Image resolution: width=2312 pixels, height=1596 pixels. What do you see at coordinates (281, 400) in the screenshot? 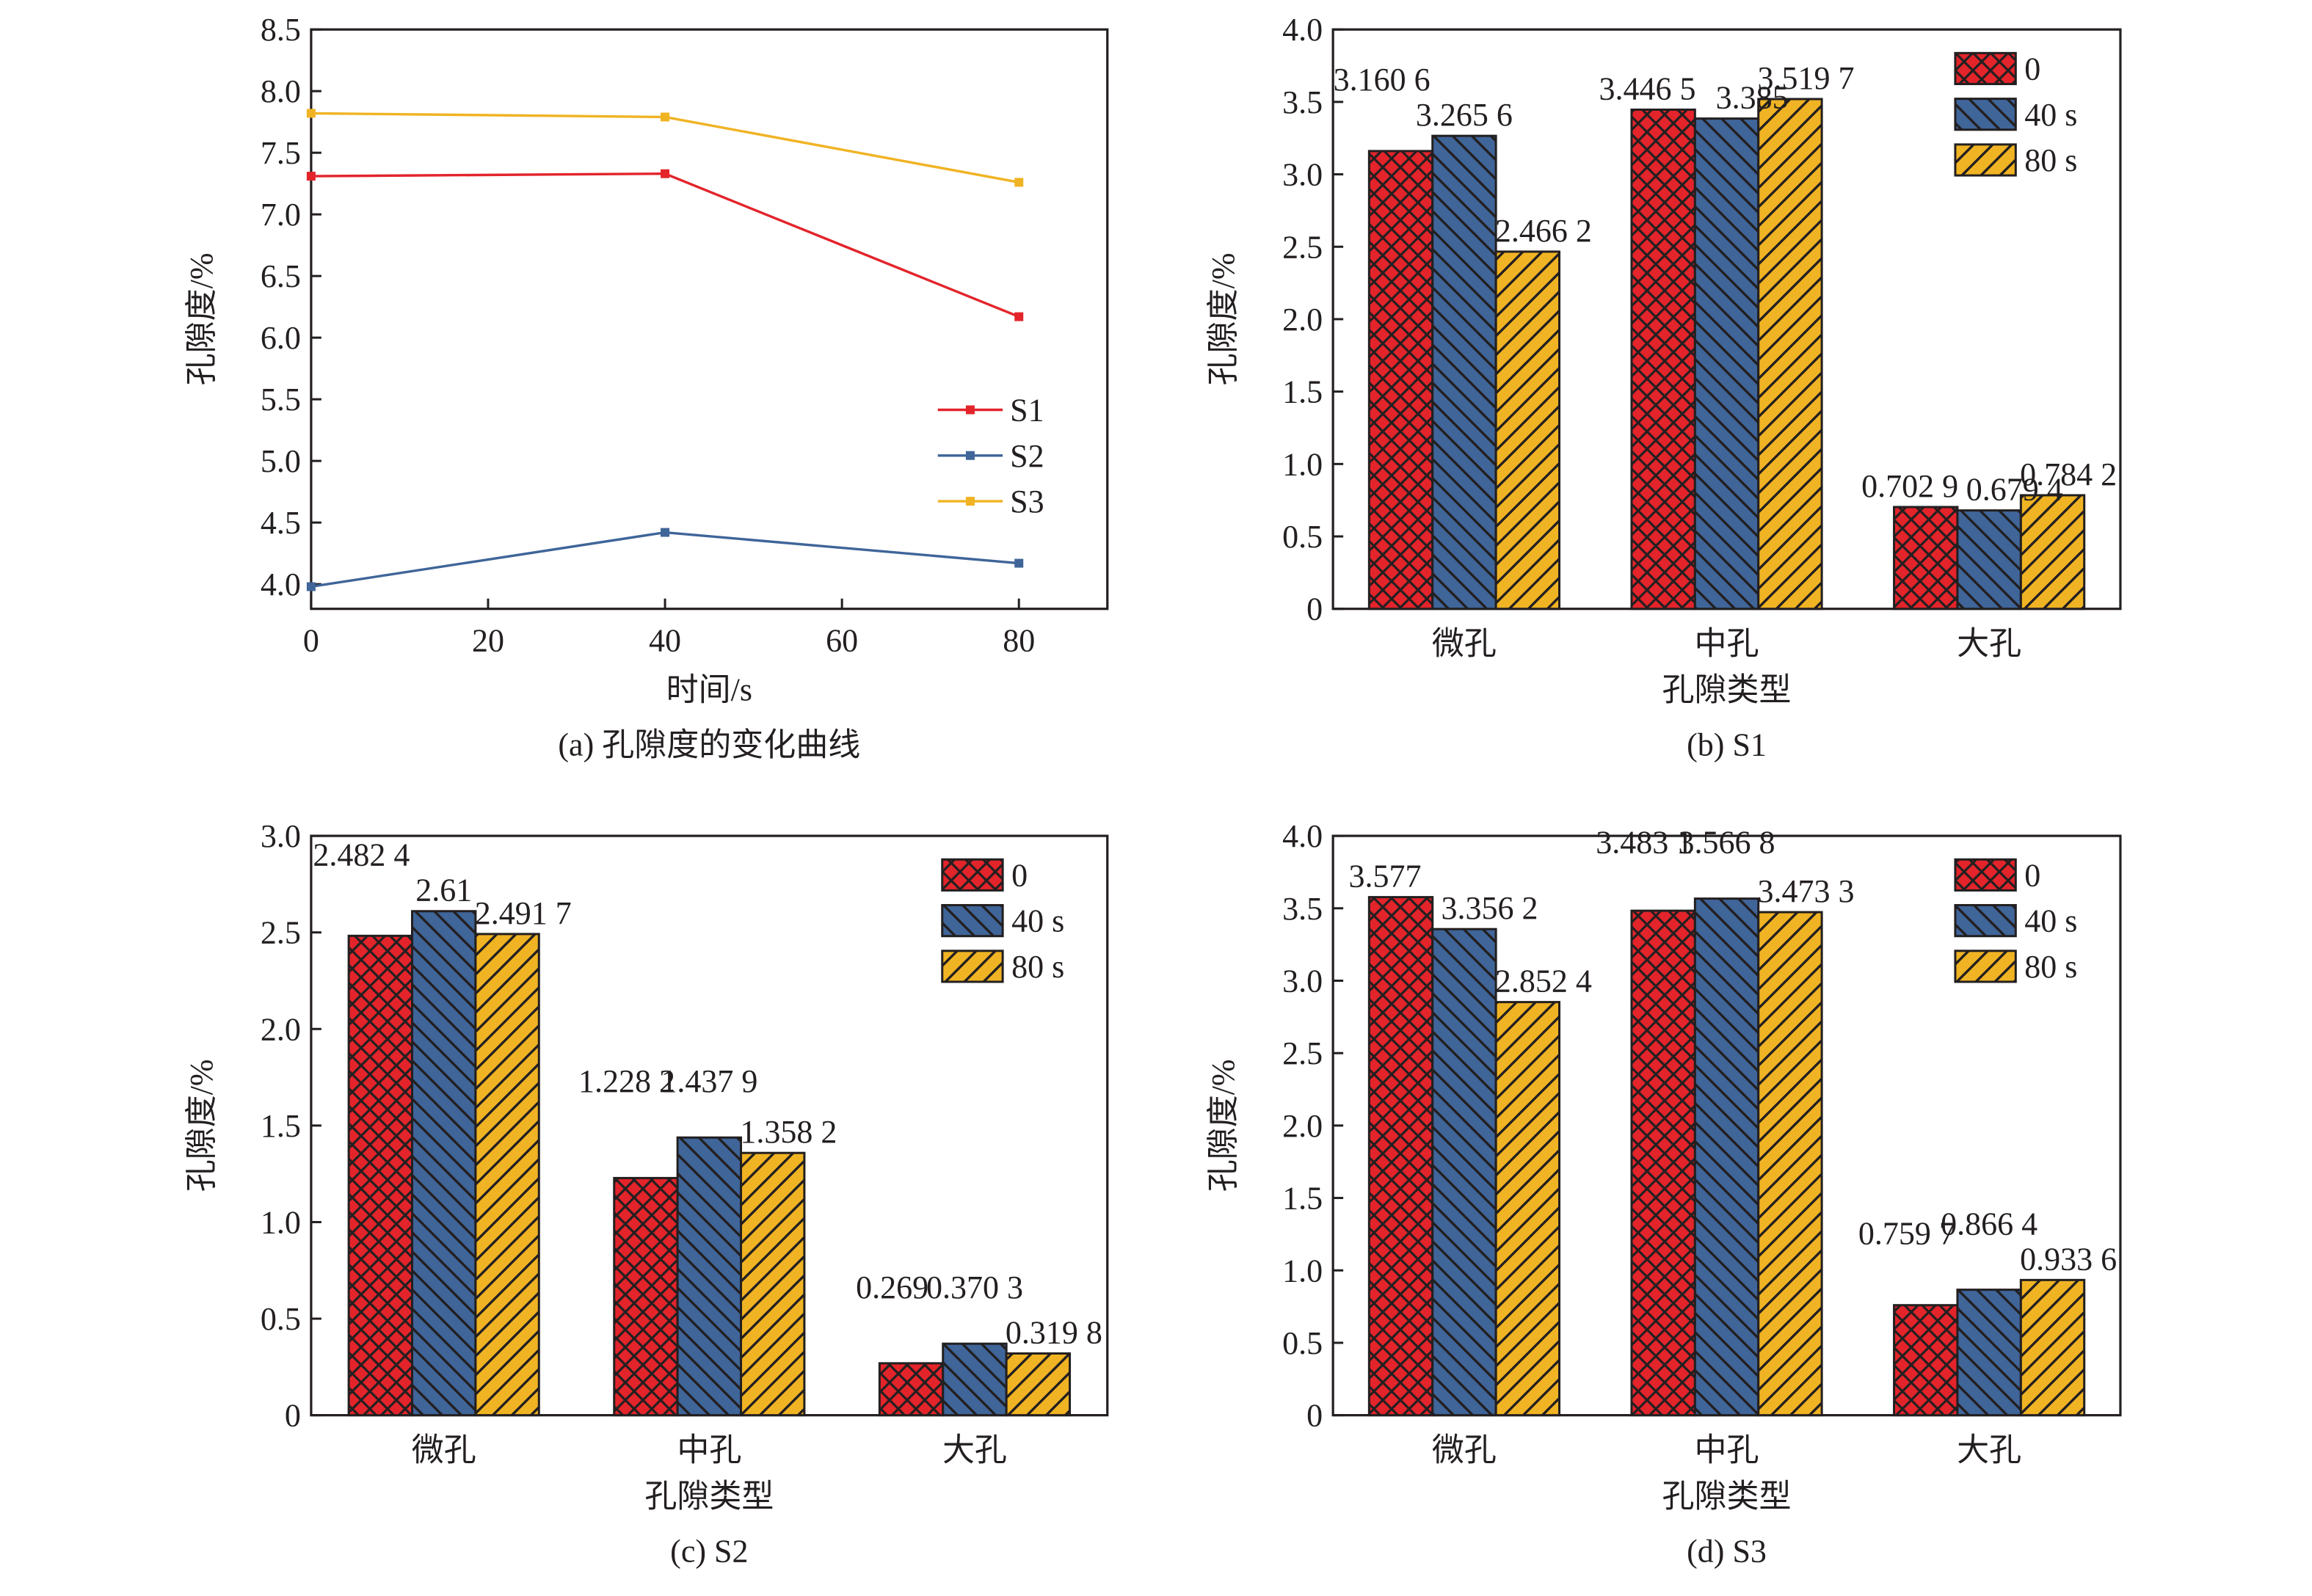
I see `y-tick-label: 5.5` at bounding box center [281, 400].